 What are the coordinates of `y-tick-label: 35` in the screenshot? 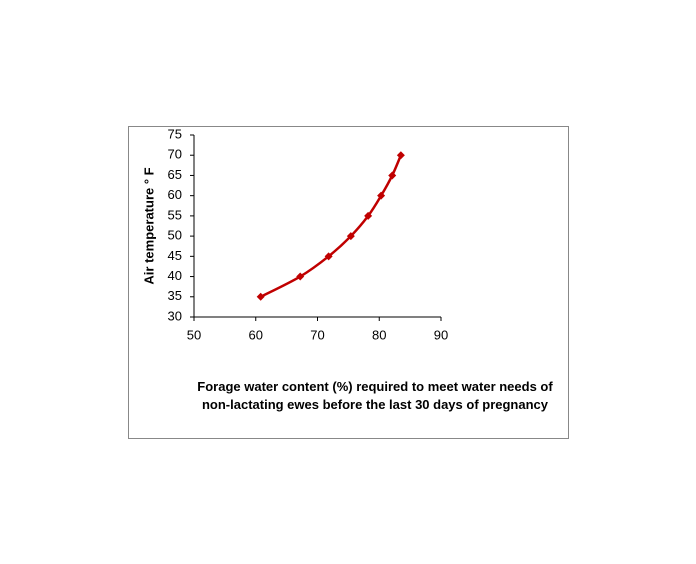 It's located at (175, 295).